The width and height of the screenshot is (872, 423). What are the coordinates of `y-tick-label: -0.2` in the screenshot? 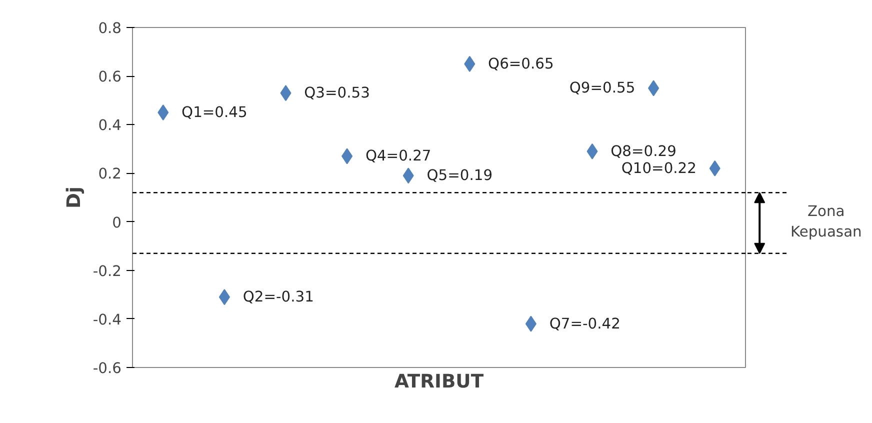 It's located at (107, 271).